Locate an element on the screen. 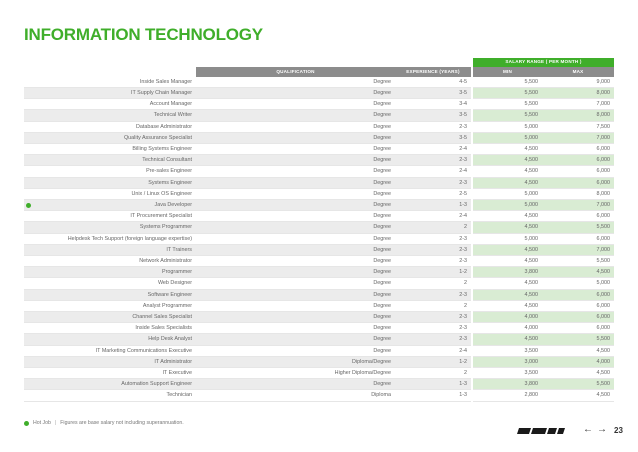 The height and width of the screenshot is (452, 638). table-row: Systems Engineer Degree 2-3 4,500 6,000 is located at coordinates (319, 182).